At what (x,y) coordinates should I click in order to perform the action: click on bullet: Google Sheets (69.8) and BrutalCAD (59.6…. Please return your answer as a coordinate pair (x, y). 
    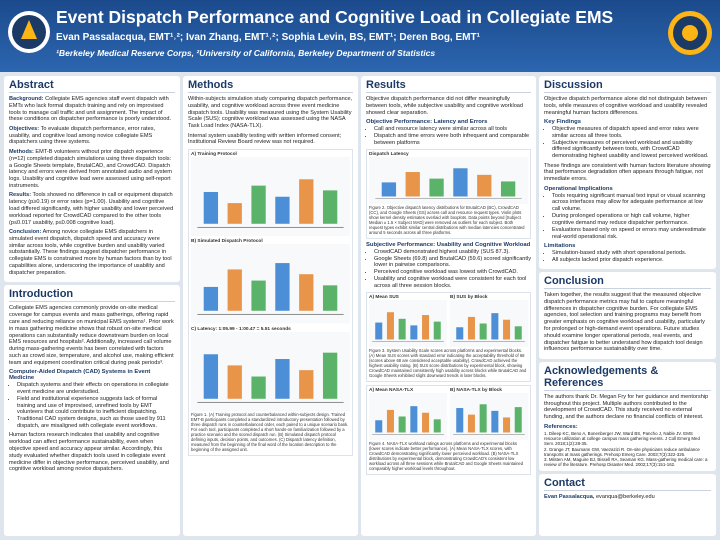
    Looking at the image, I should click on (452, 263).